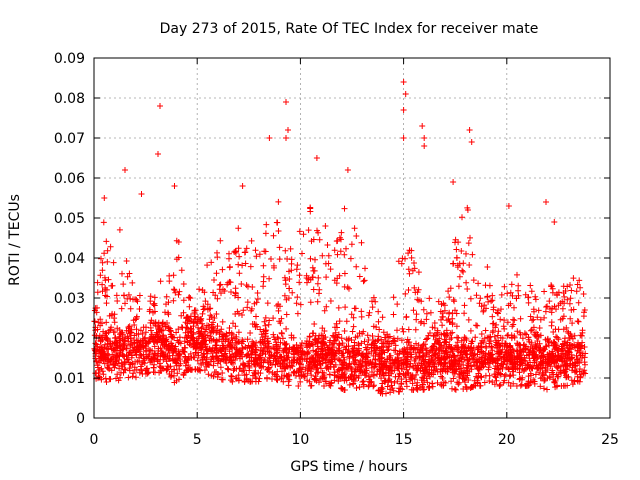 The width and height of the screenshot is (640, 480). Describe the element at coordinates (404, 440) in the screenshot. I see `x-tick-label: 15` at that location.